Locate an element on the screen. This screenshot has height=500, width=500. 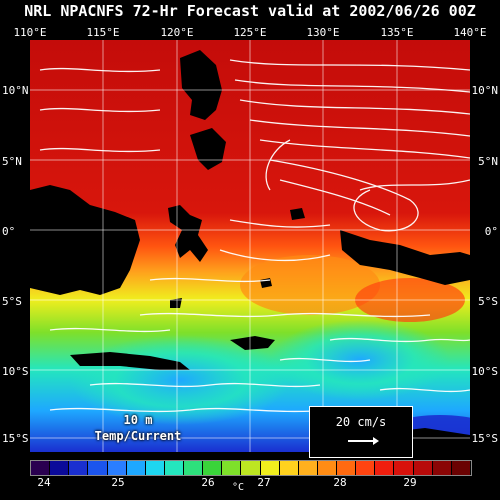
lon-label: 135°E is located at coordinates (397, 32).